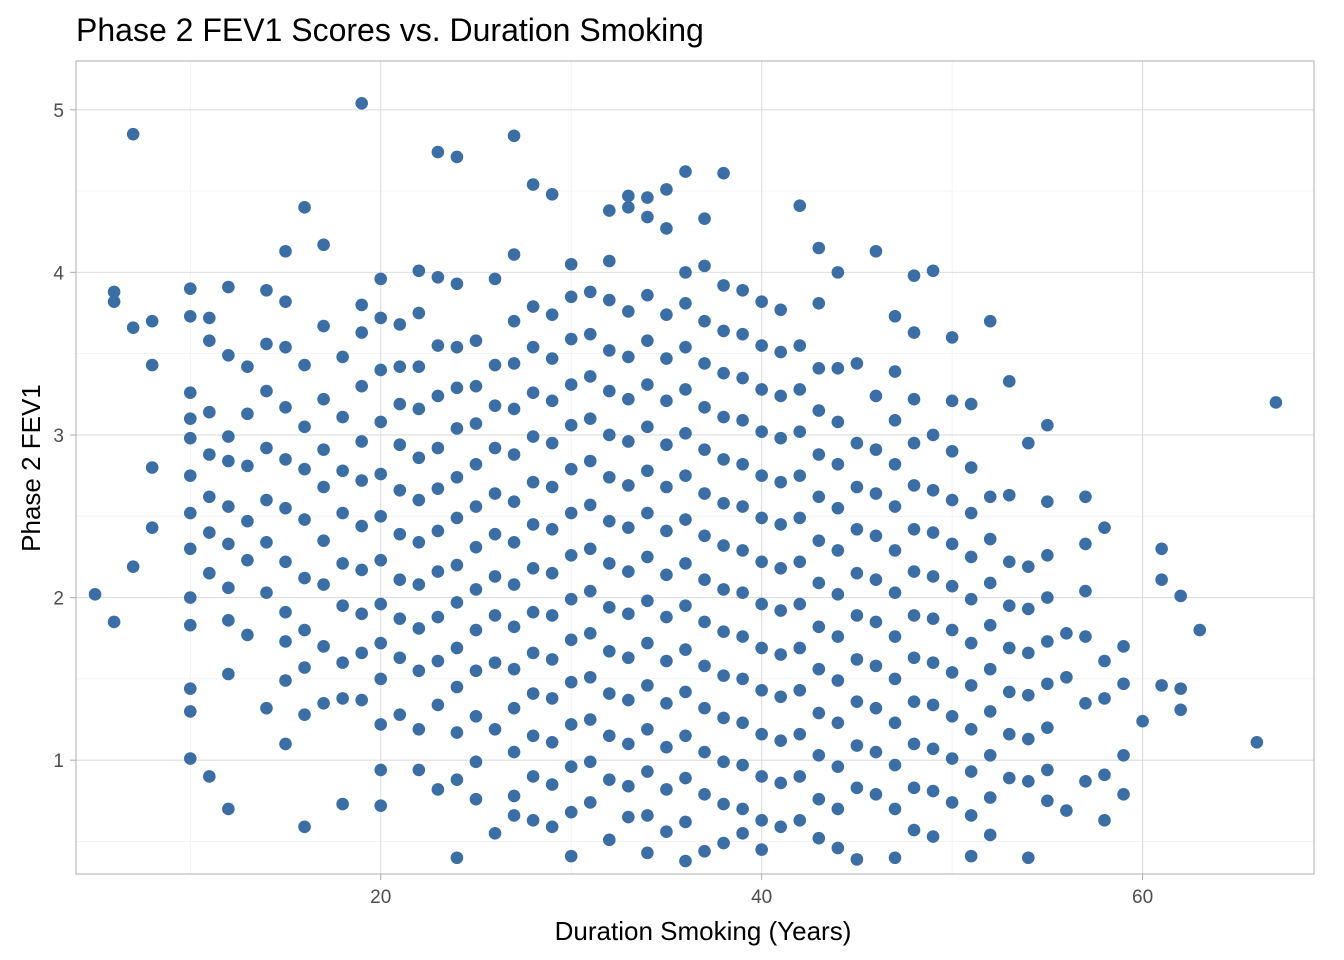  I want to click on y-tick-label: 3, so click(58, 436).